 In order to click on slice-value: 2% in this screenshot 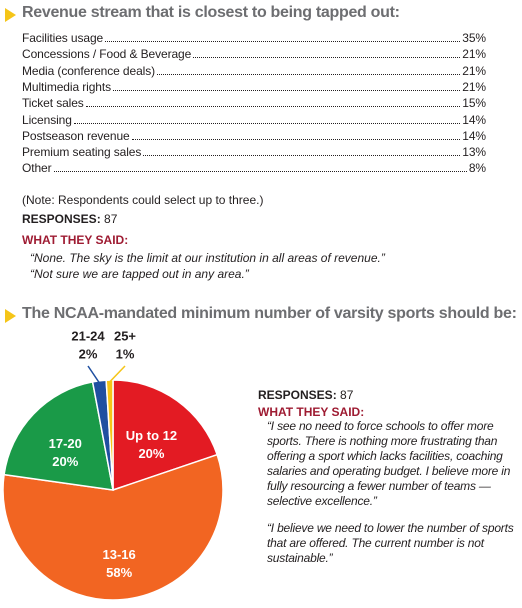, I will do `click(88, 353)`.